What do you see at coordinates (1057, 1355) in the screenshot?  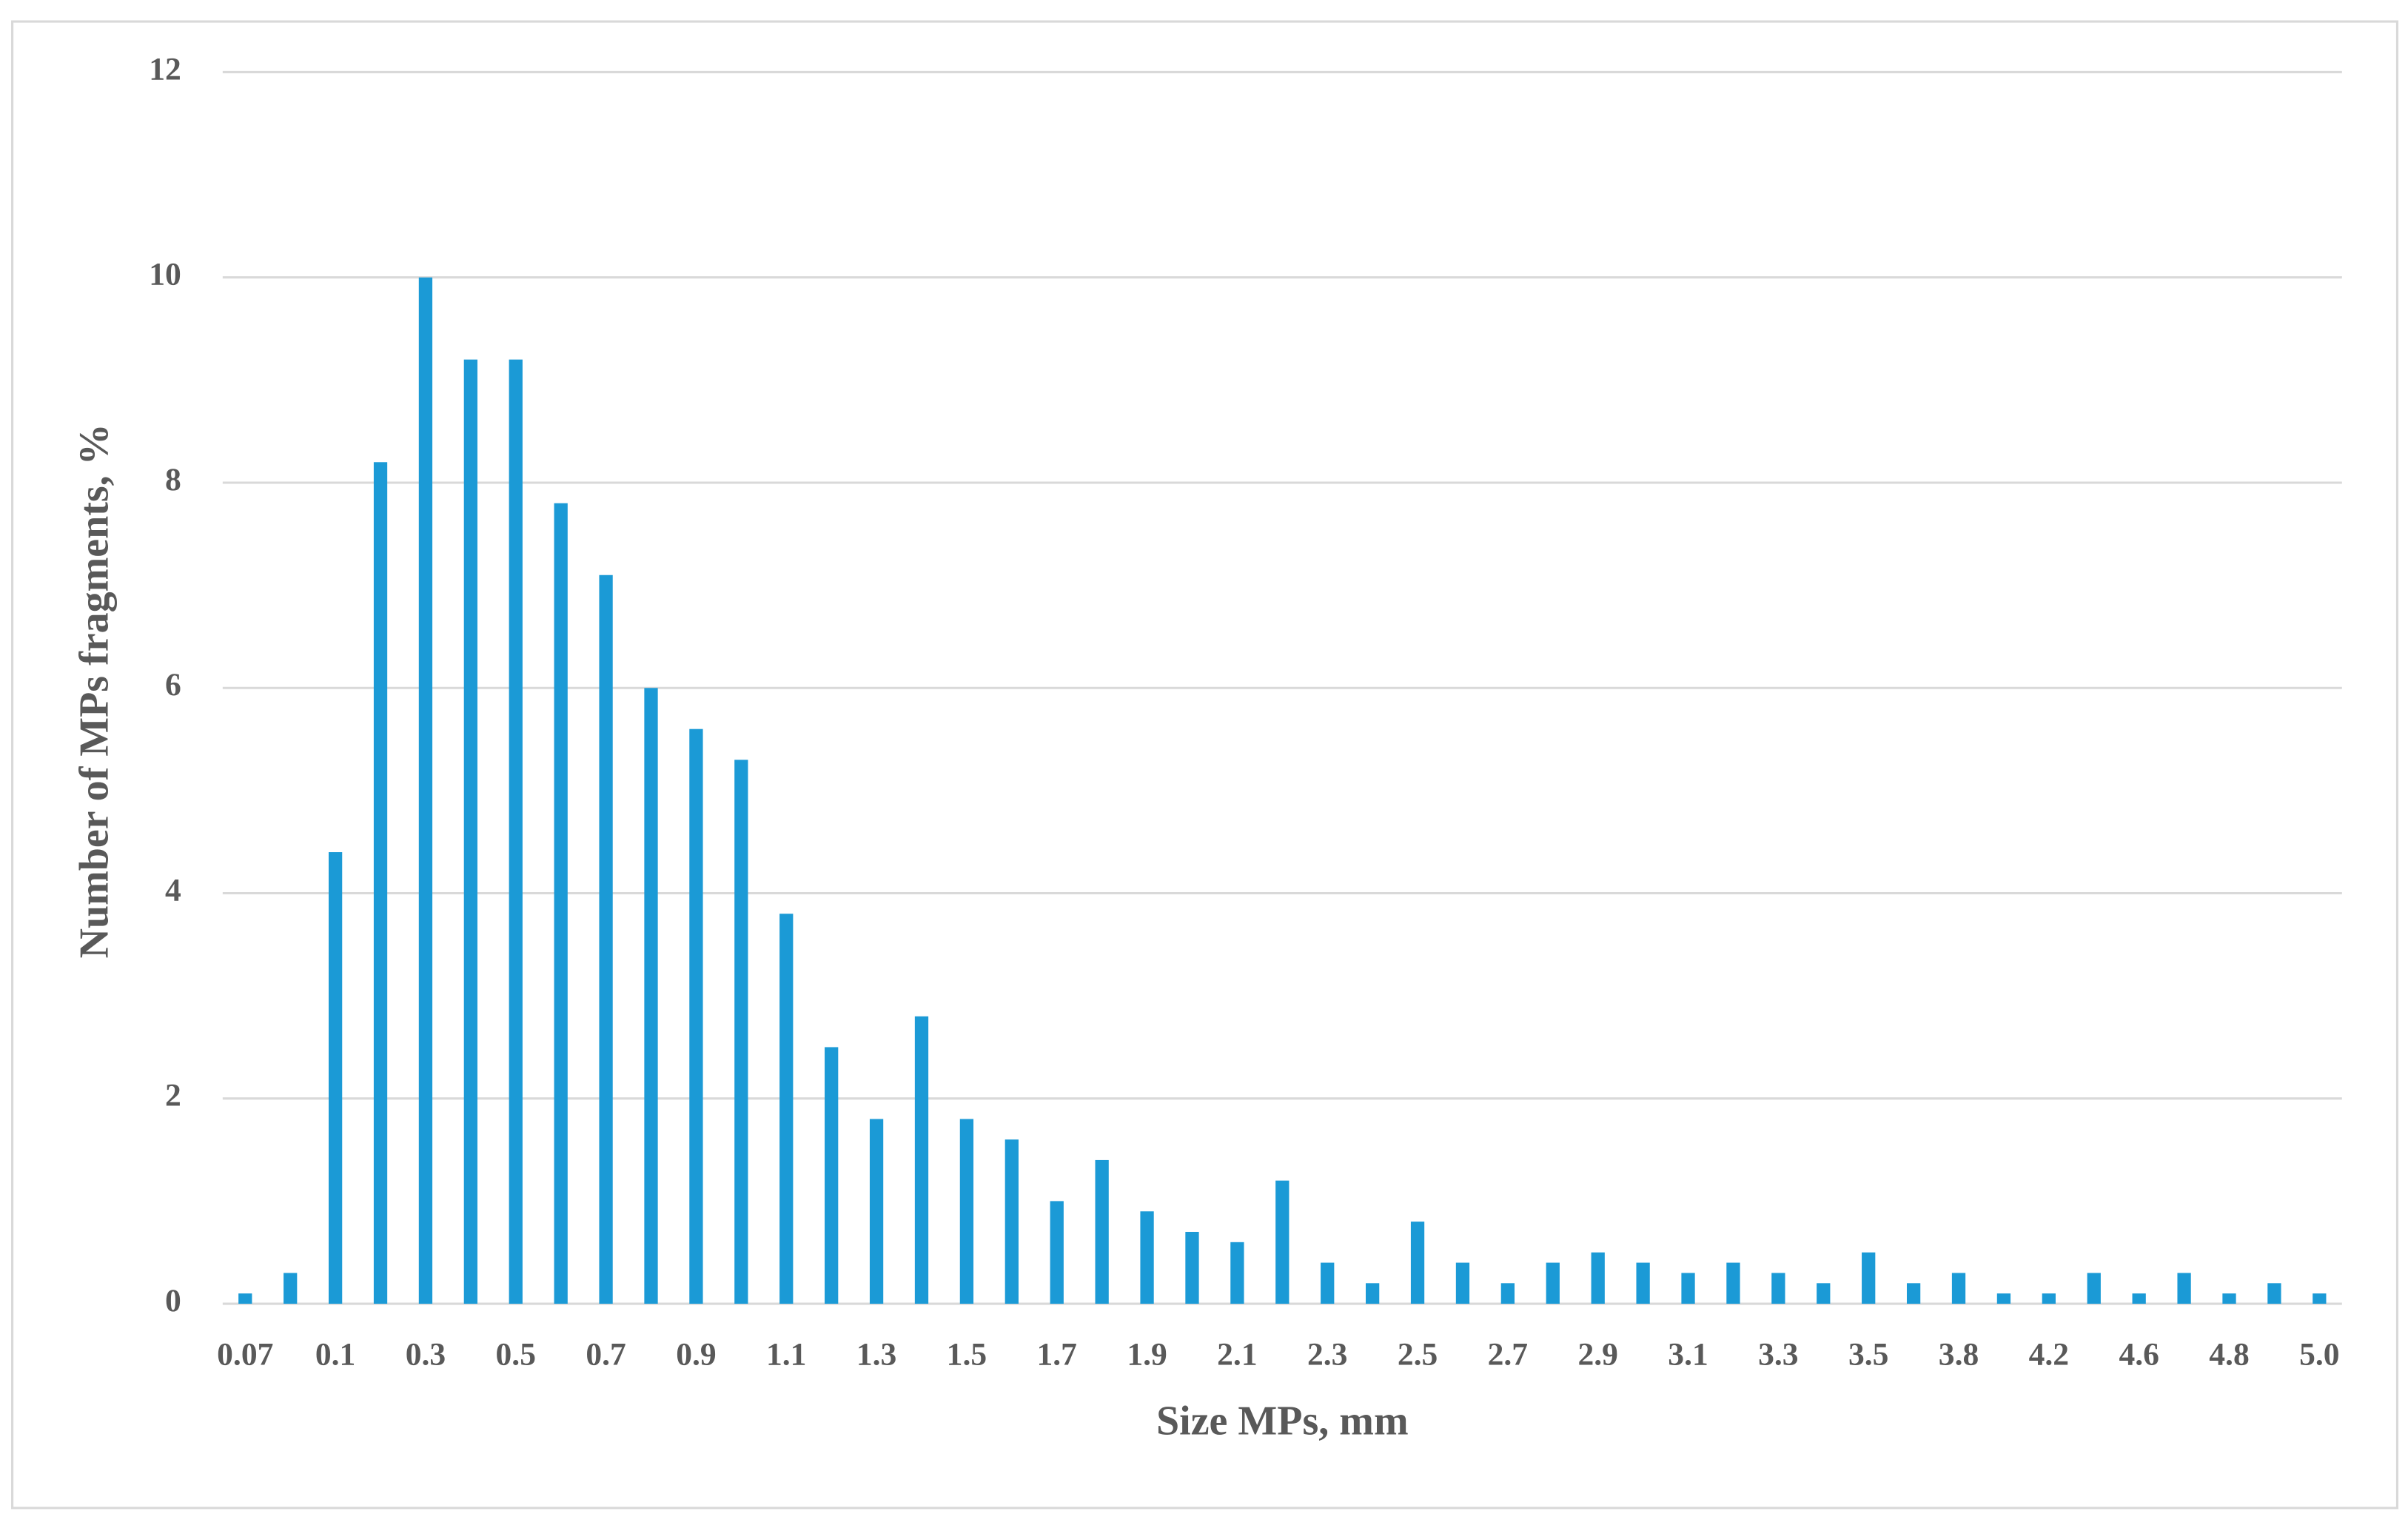 I see `x-tick-label: 1.7` at bounding box center [1057, 1355].